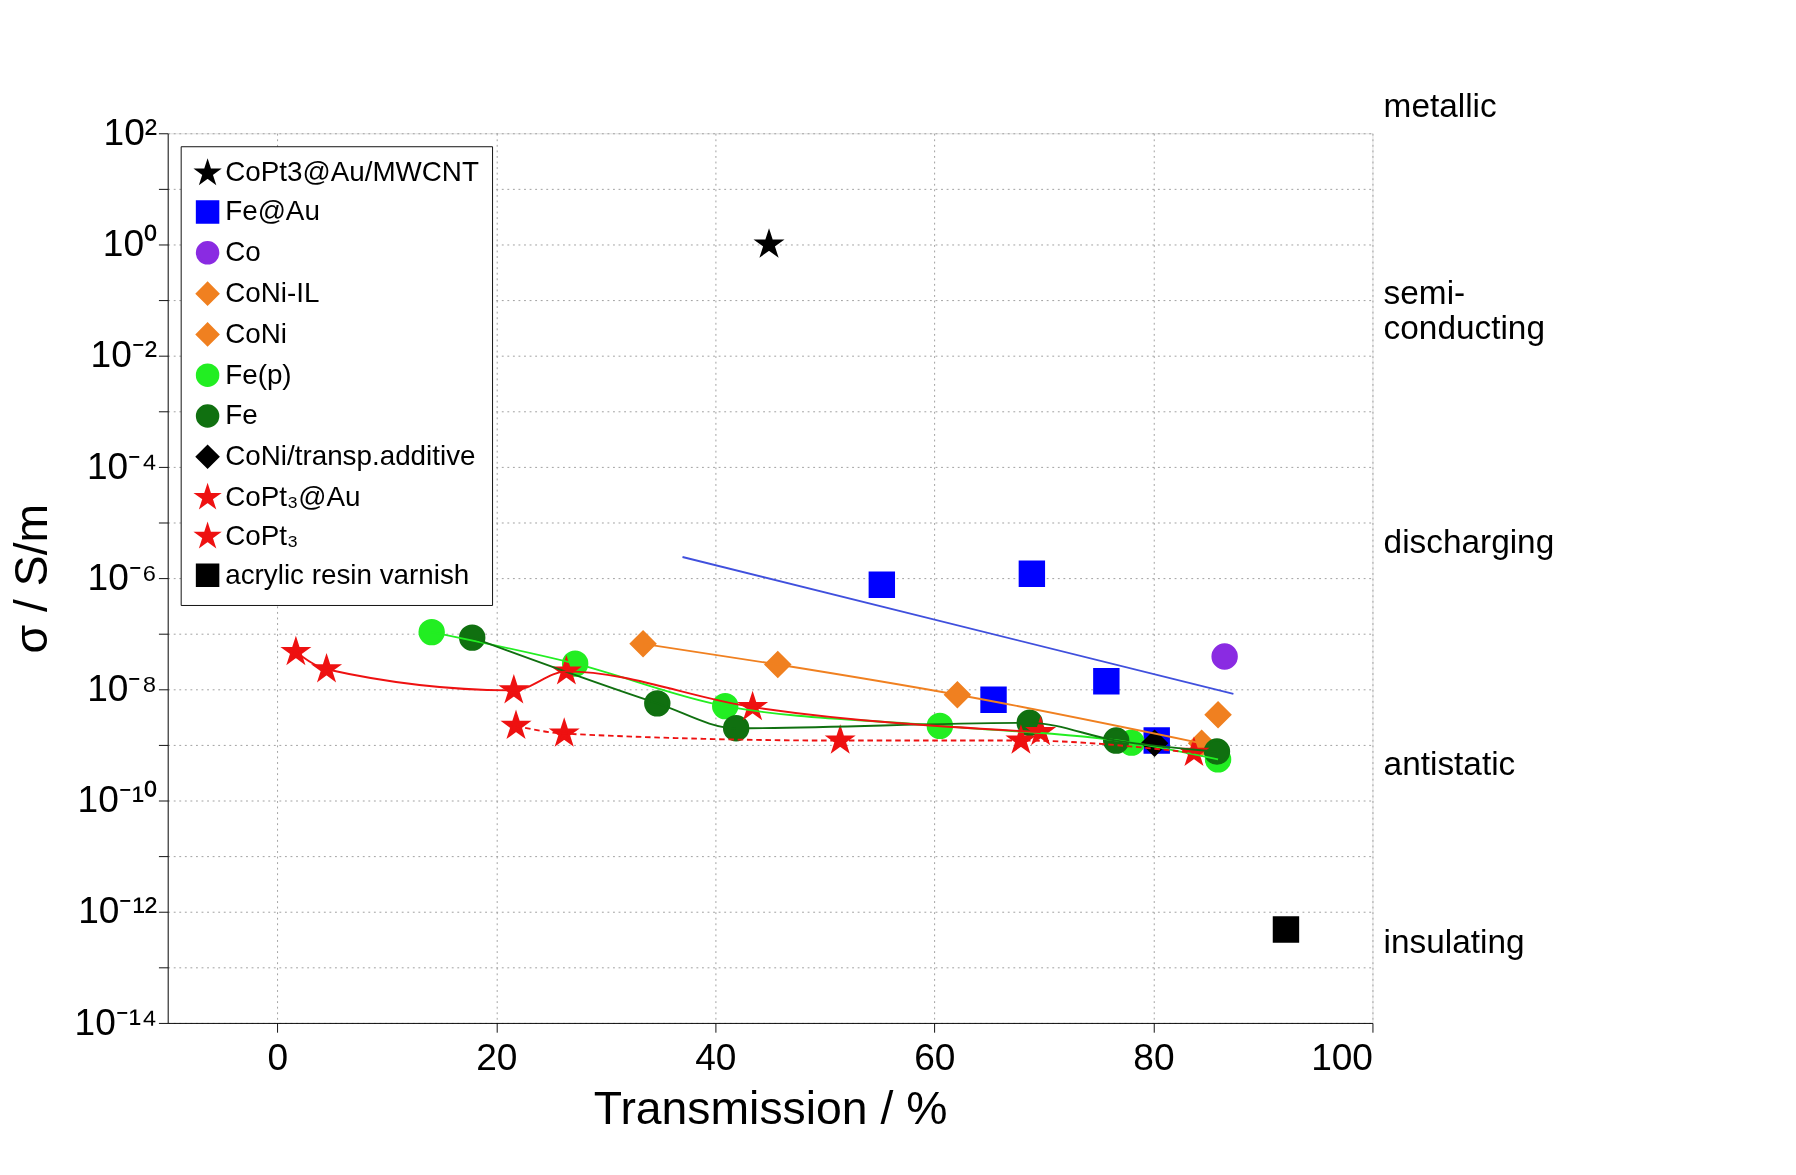  Describe the element at coordinates (347, 574) in the screenshot. I see `legend-label: acrylic resin varnish` at that location.